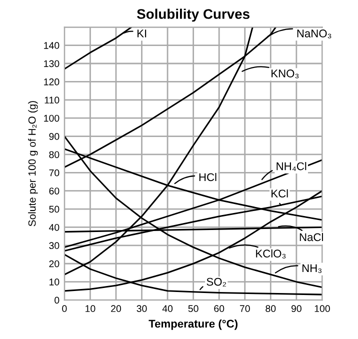 The image size is (358, 339). What do you see at coordinates (54, 136) in the screenshot?
I see `y-tick-label: 90` at bounding box center [54, 136].